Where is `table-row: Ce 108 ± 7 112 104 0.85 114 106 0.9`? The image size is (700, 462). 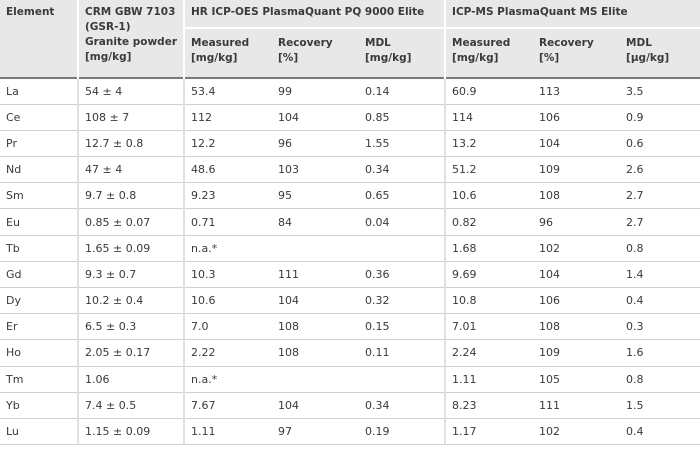 table-row: Ce 108 ± 7 112 104 0.85 114 106 0.9 is located at coordinates (350, 117).